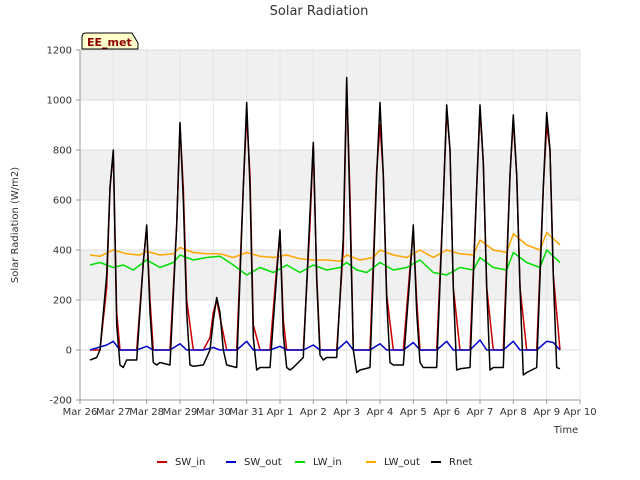 This screenshot has height=480, width=640. Describe the element at coordinates (346, 412) in the screenshot. I see `x-tick-label: Apr 3` at that location.